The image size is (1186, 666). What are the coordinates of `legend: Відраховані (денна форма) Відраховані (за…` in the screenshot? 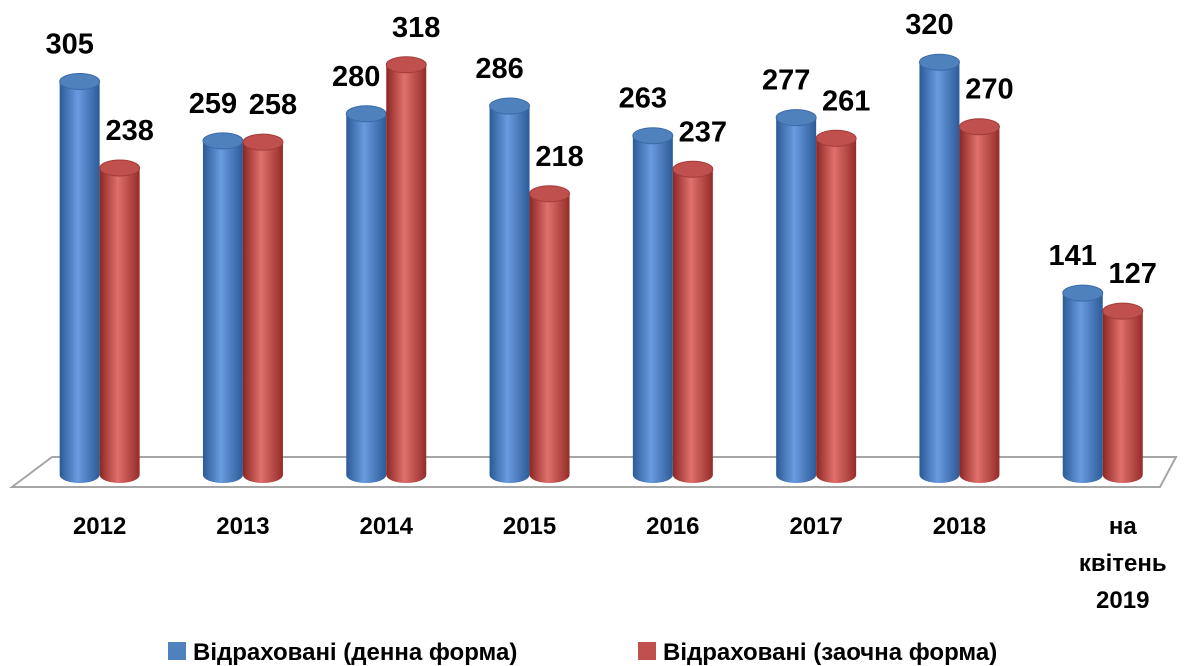 It's located at (582, 652).